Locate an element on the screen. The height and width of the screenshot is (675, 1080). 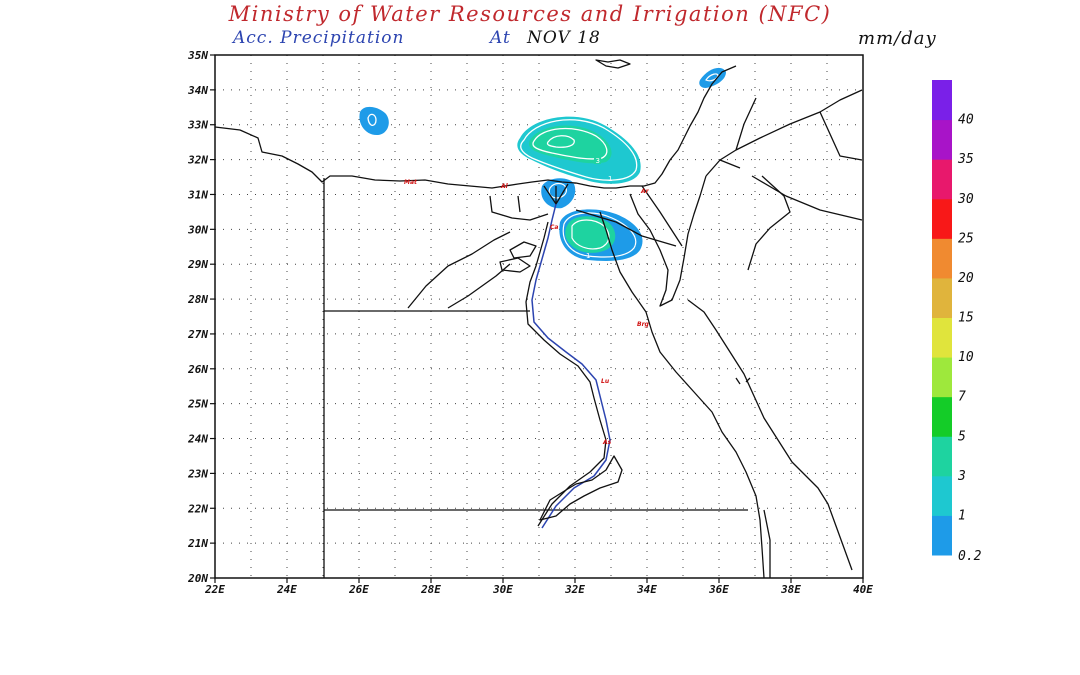
lon-tick-label: 38E is located at coordinates (790, 589).